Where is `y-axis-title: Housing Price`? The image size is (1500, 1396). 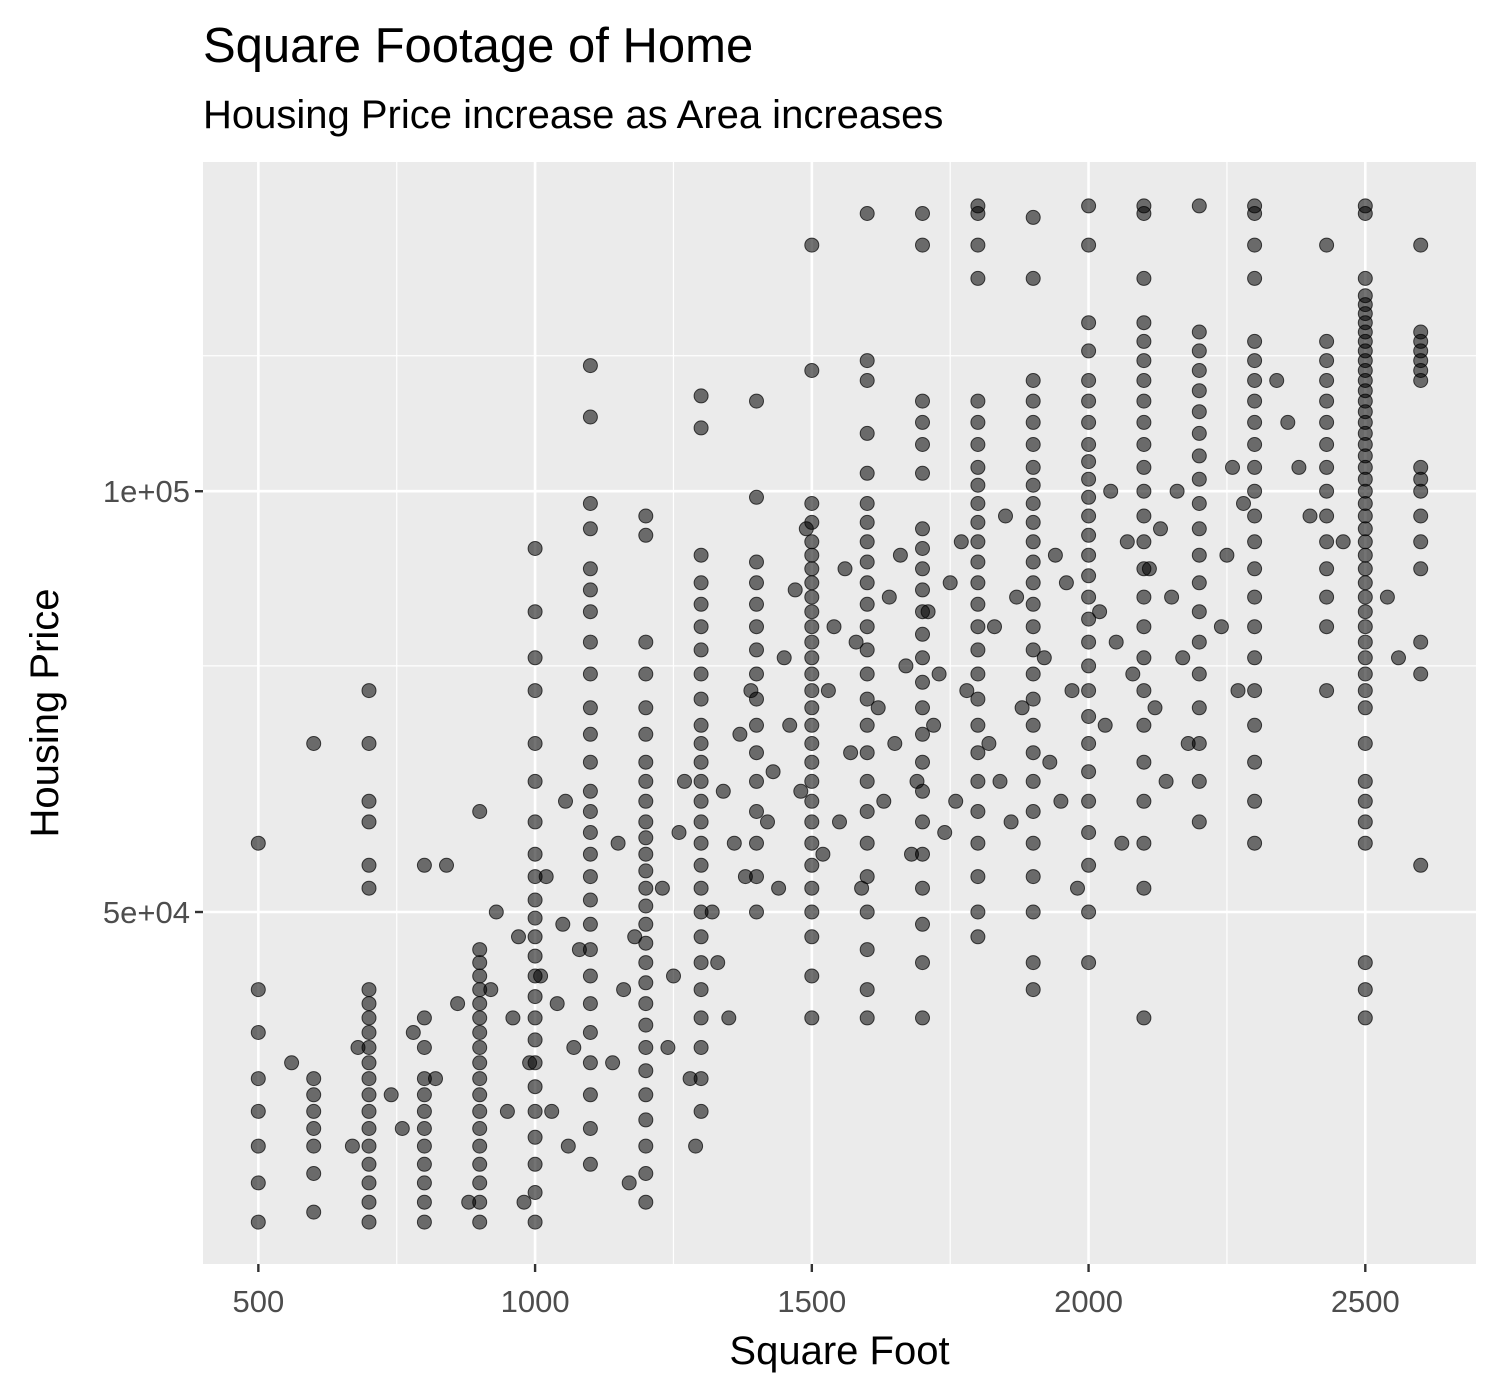
y-axis-title: Housing Price is located at coordinates (45, 712).